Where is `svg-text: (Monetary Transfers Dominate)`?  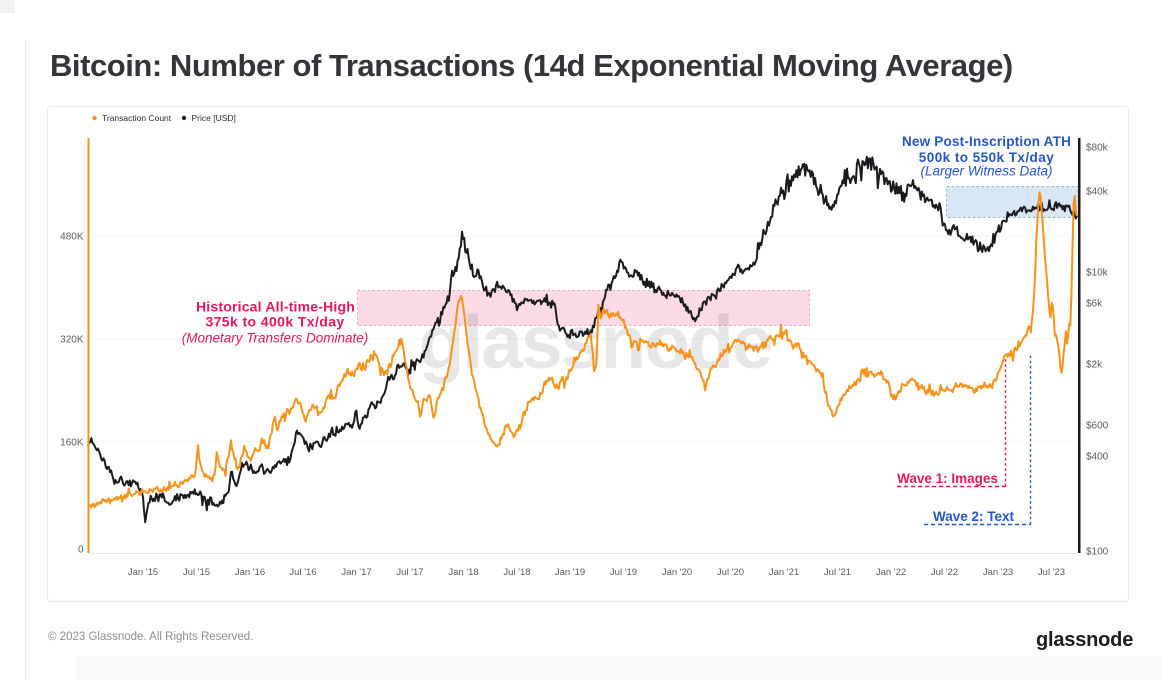
svg-text: (Monetary Transfers Dominate) is located at coordinates (275, 338).